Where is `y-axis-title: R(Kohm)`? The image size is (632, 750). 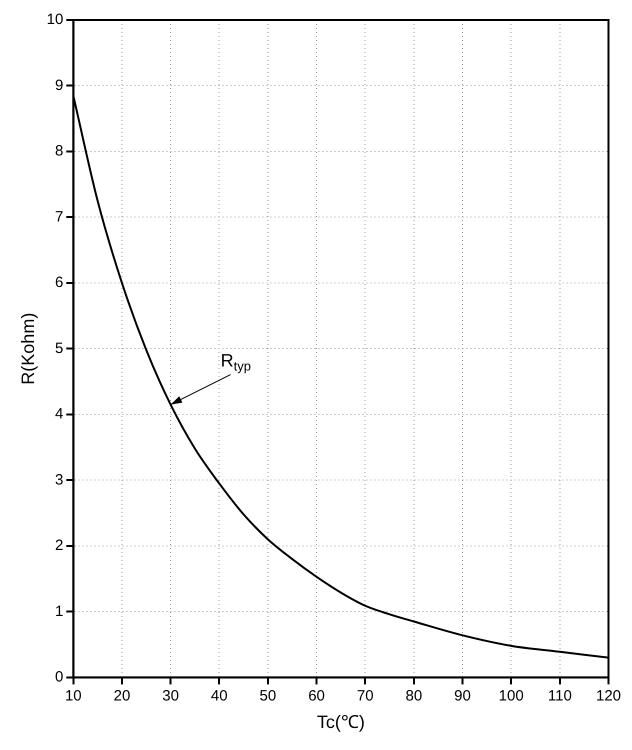
y-axis-title: R(Kohm) is located at coordinates (28, 348).